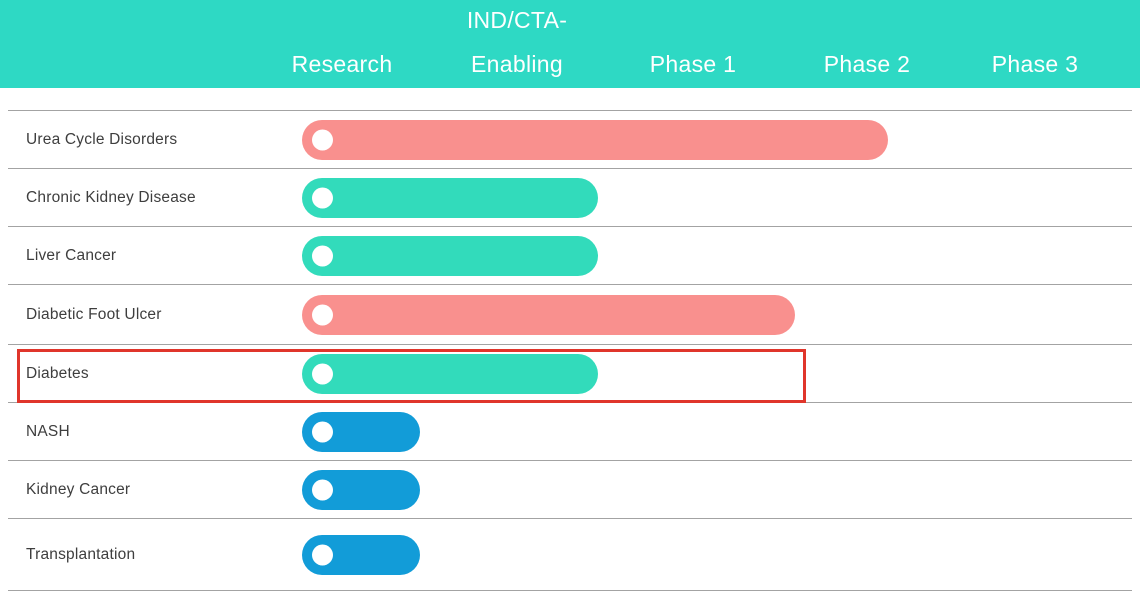 The width and height of the screenshot is (1140, 610). What do you see at coordinates (570, 489) in the screenshot?
I see `pipeline-row: Kidney Cancer` at bounding box center [570, 489].